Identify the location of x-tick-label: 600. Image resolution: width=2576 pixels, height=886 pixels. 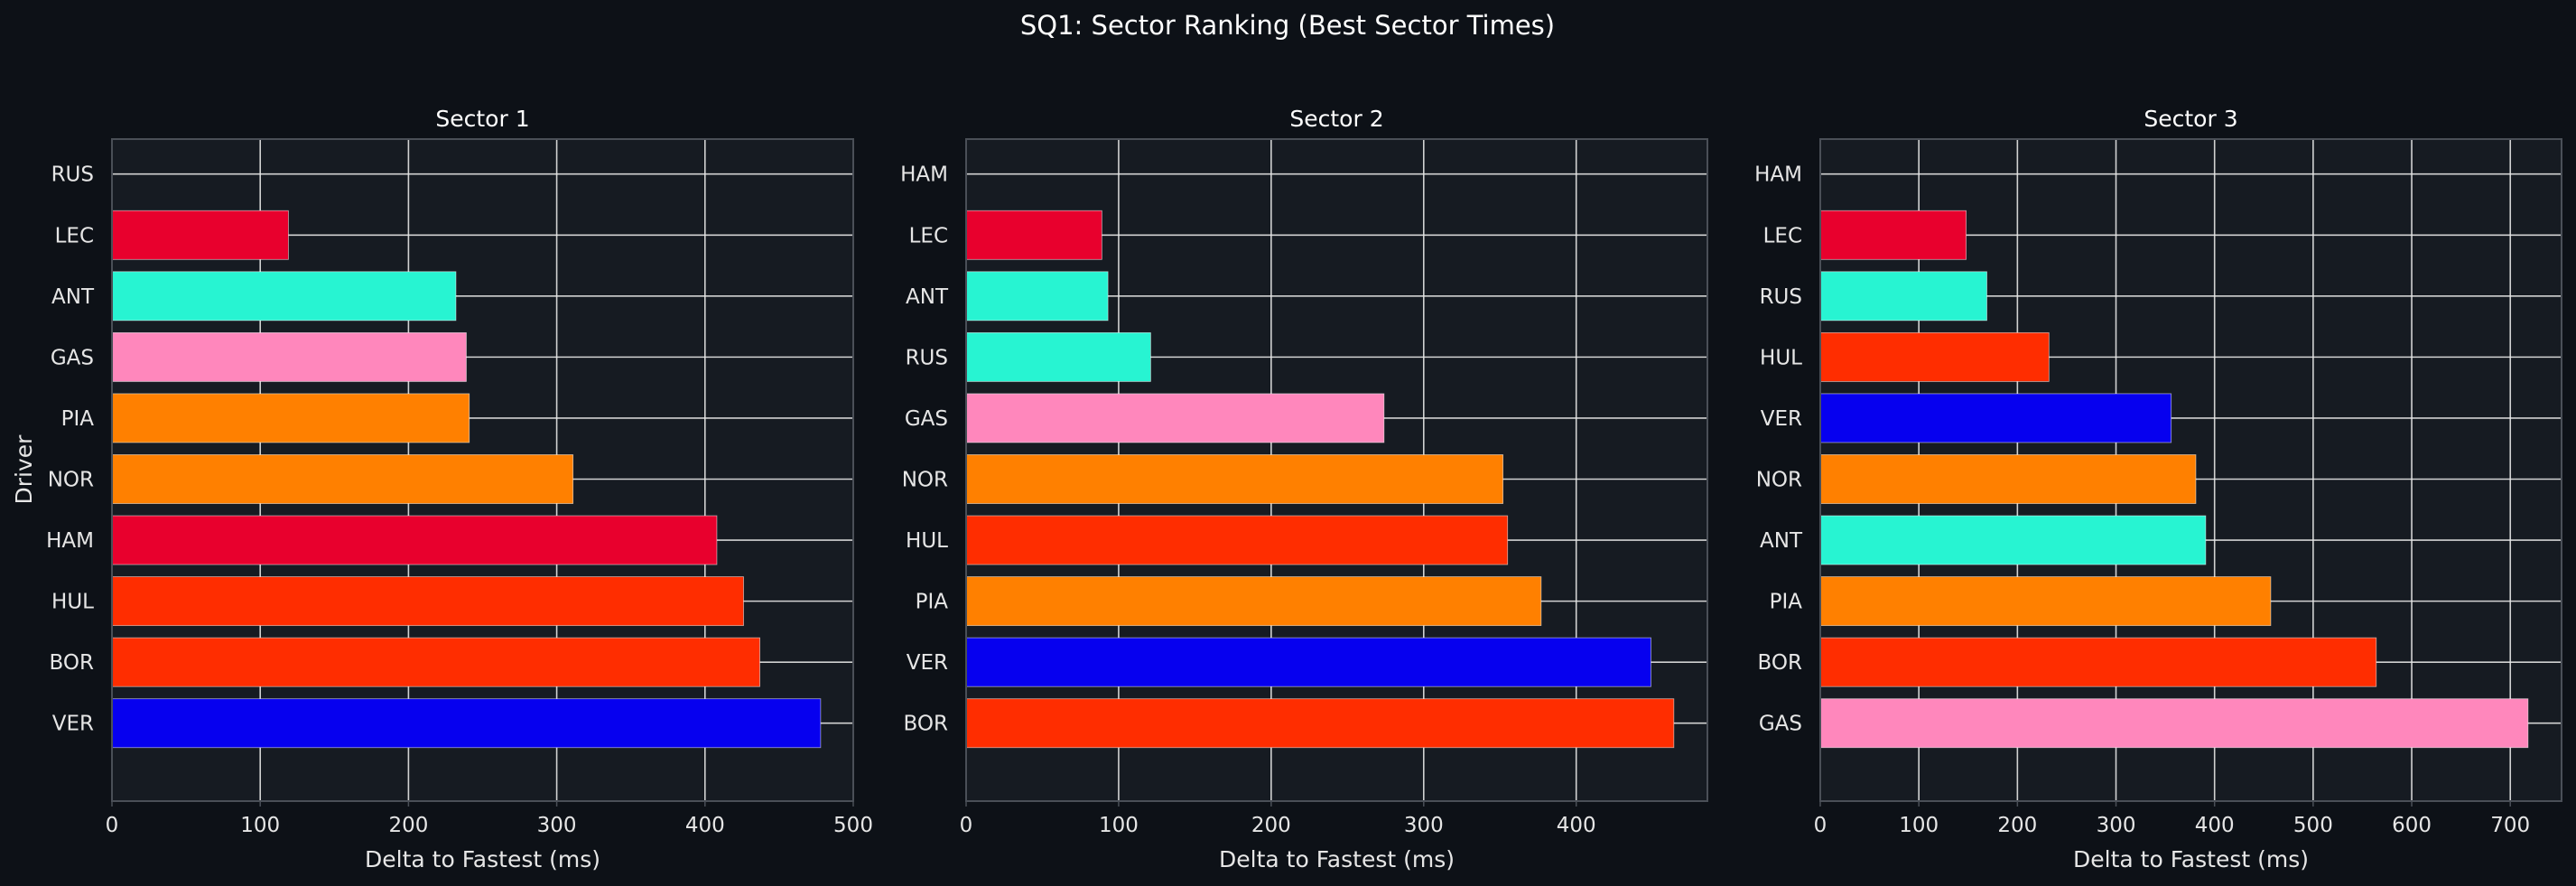
(2412, 825).